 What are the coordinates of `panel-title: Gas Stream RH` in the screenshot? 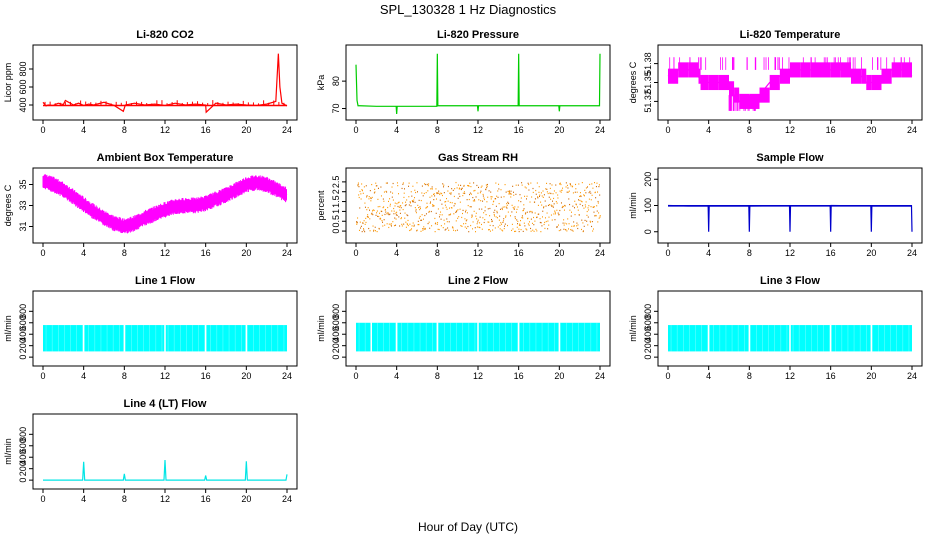 It's located at (478, 158).